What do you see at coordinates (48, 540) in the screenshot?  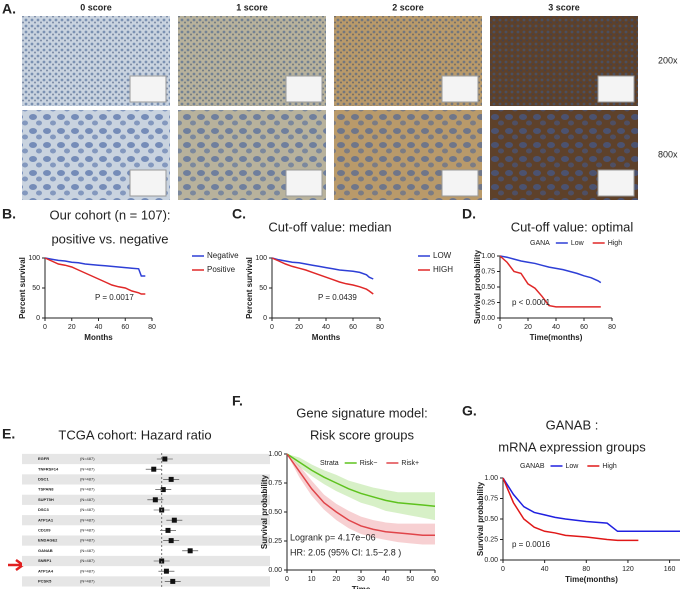 I see `gene-name: ENDAGE2` at bounding box center [48, 540].